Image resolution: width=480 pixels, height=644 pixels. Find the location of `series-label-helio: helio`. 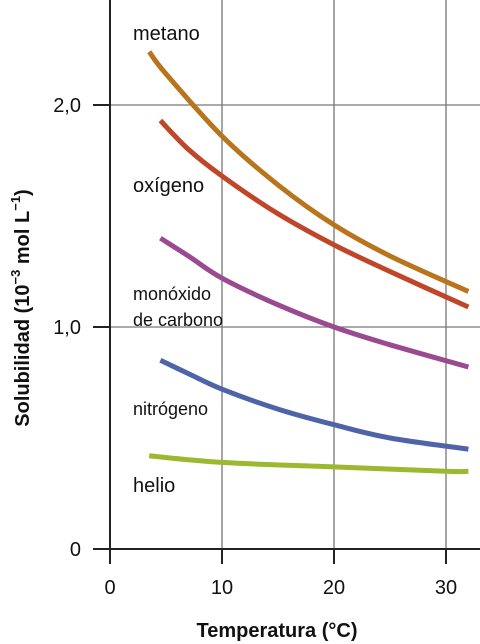

series-label-helio: helio is located at coordinates (154, 486).